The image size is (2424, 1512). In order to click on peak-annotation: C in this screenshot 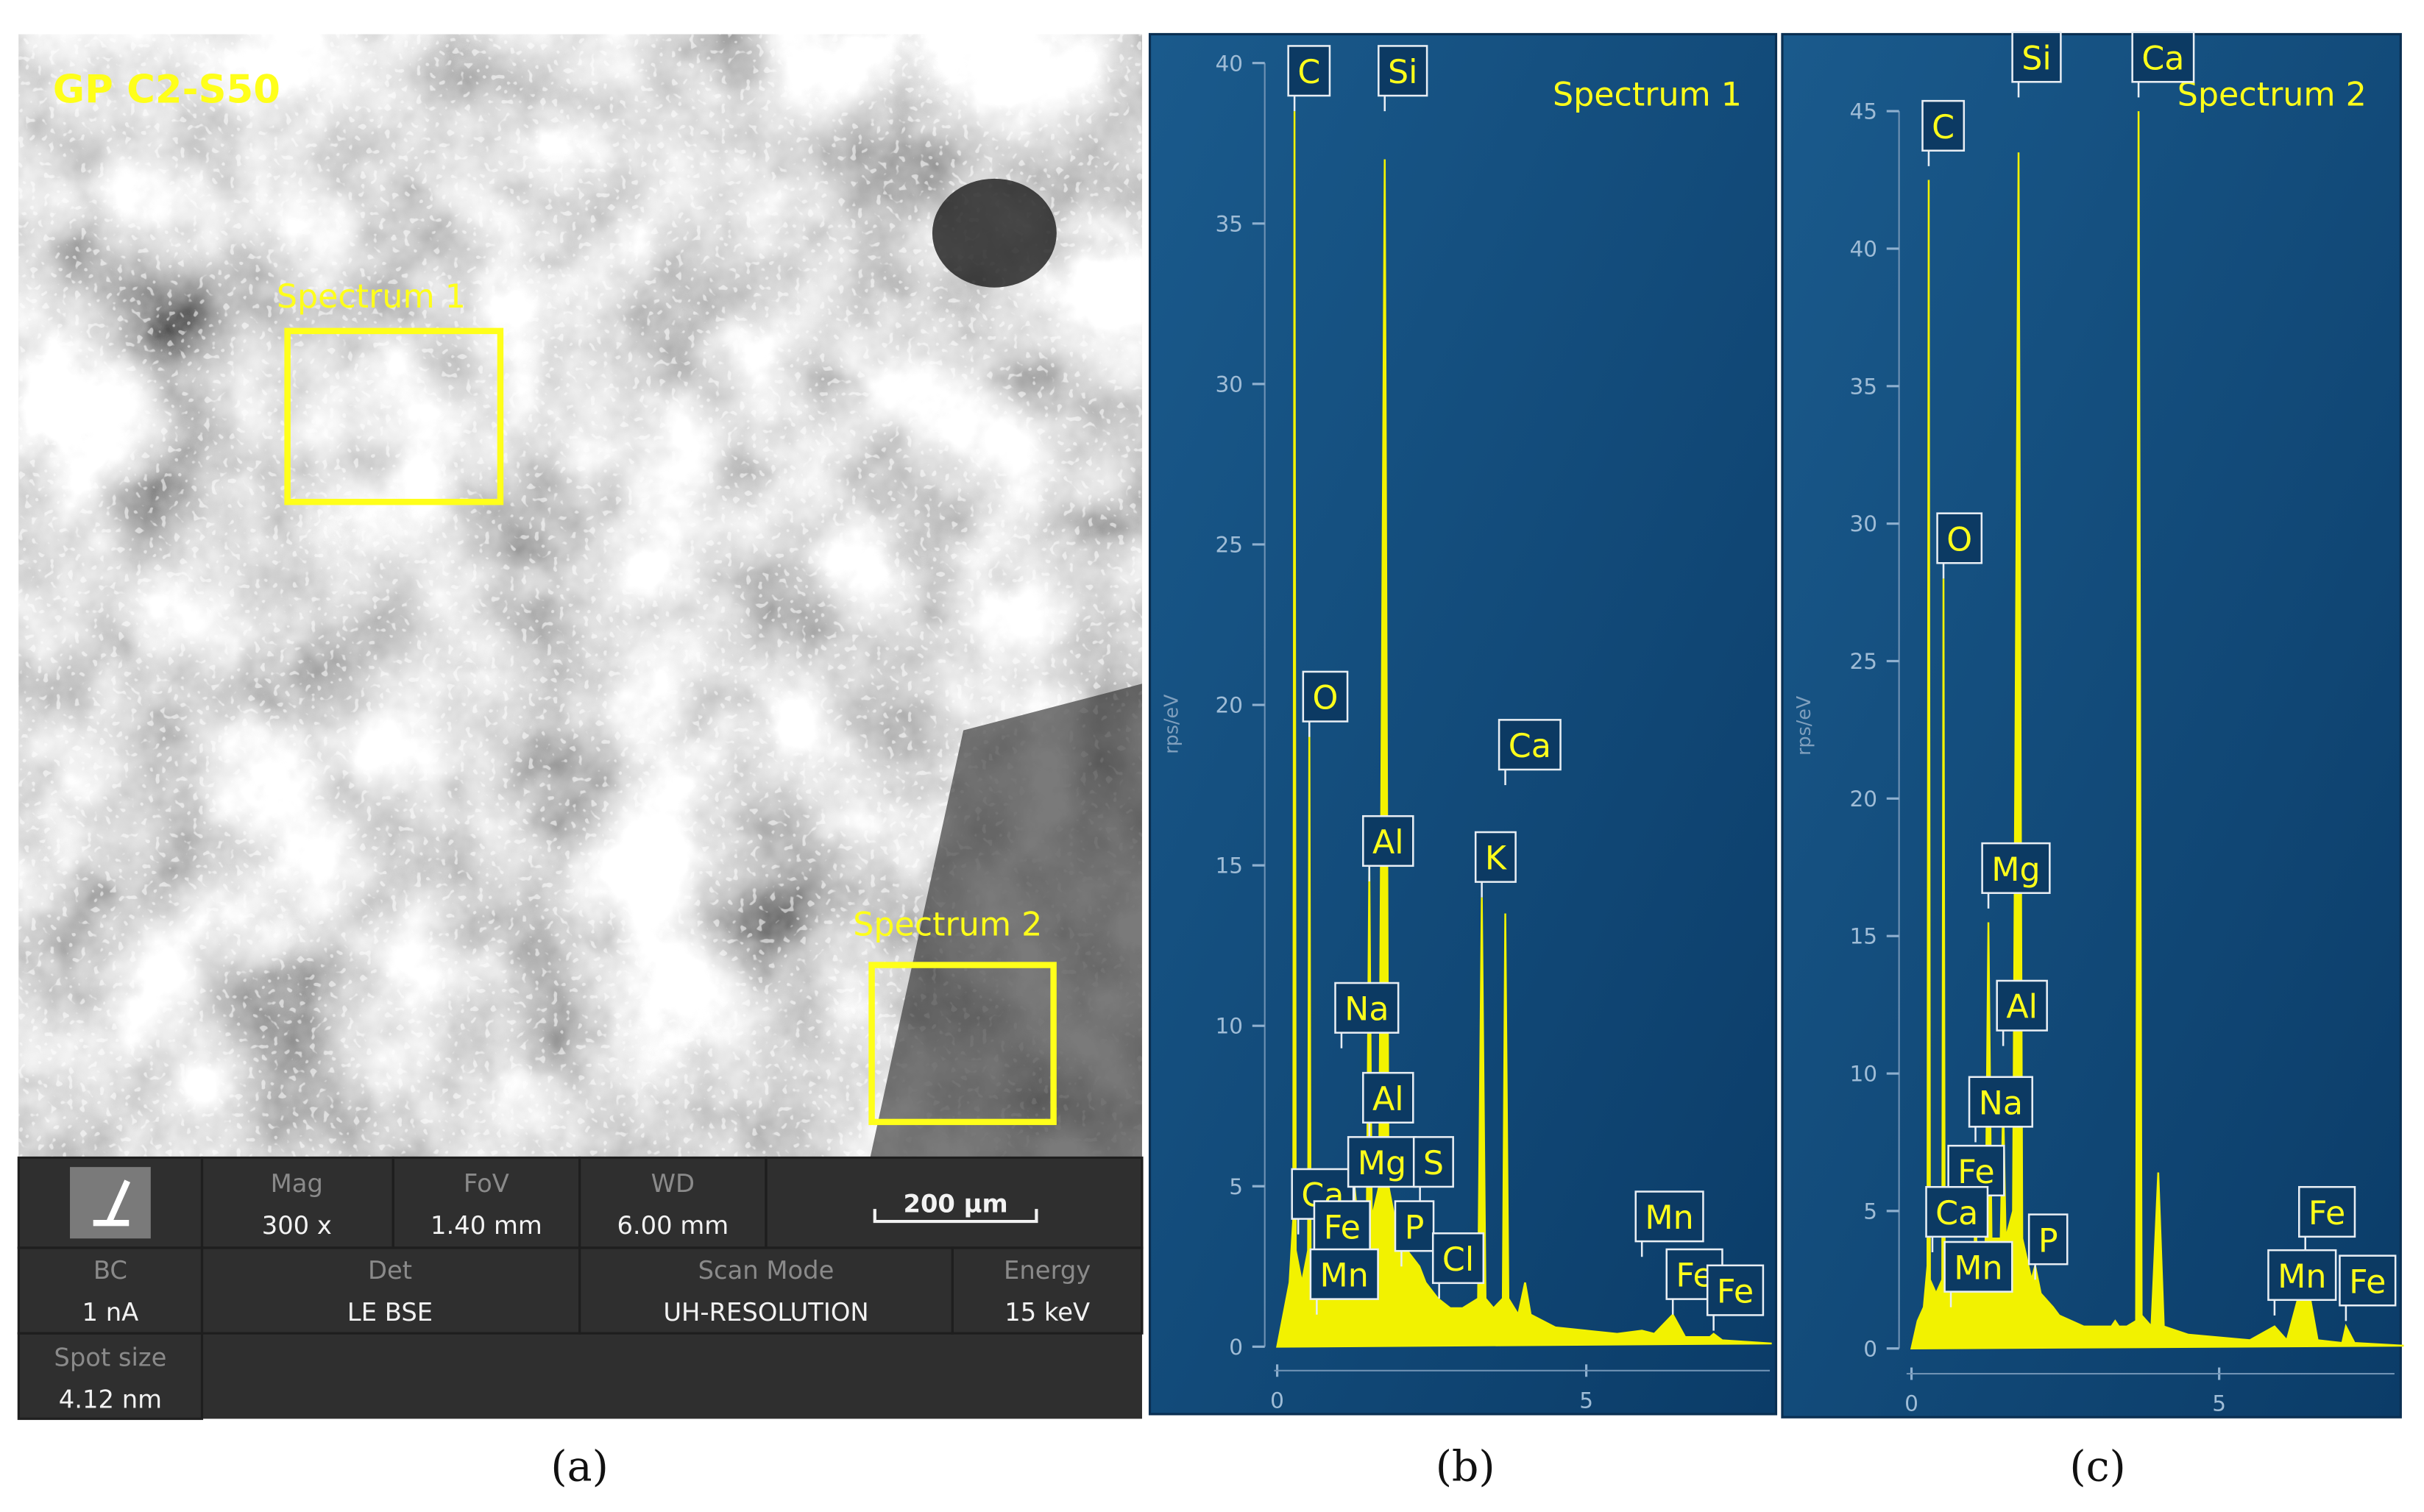, I will do `click(1309, 78)`.